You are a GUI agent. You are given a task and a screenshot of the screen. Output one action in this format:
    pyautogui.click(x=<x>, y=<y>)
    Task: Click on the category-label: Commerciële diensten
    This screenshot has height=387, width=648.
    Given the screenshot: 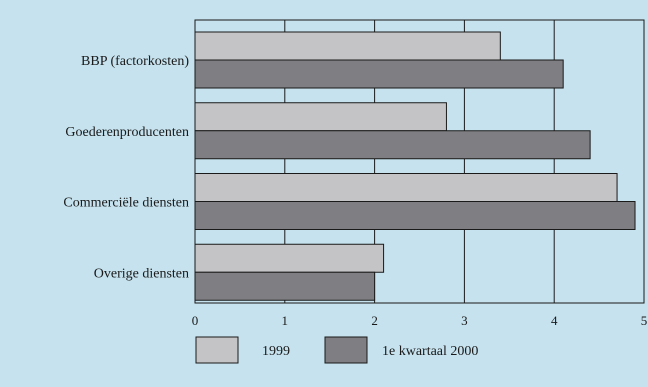 What is the action you would take?
    pyautogui.click(x=126, y=203)
    